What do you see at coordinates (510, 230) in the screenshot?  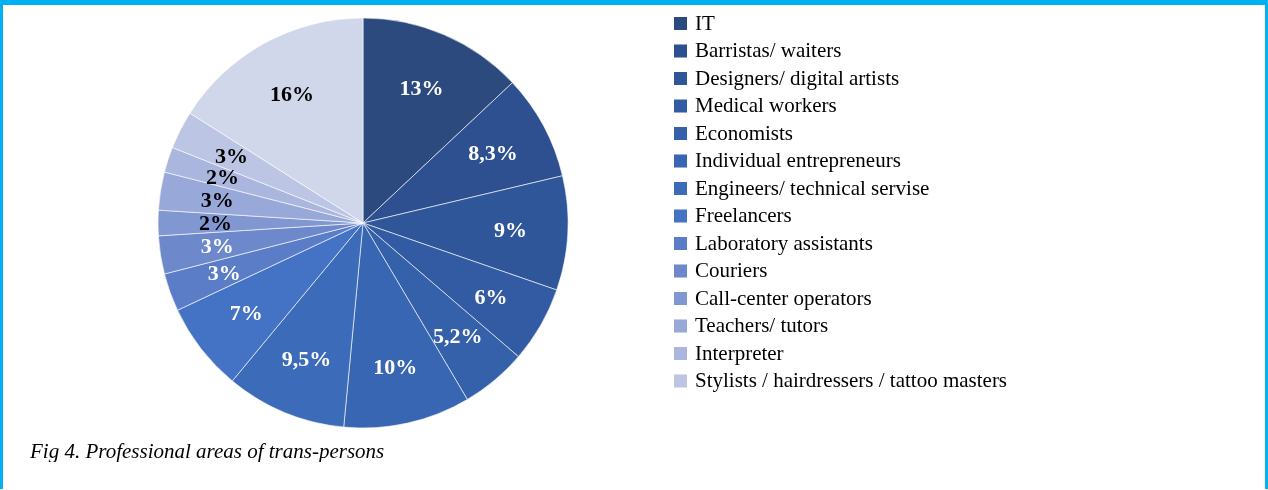 I see `data-label: 9%` at bounding box center [510, 230].